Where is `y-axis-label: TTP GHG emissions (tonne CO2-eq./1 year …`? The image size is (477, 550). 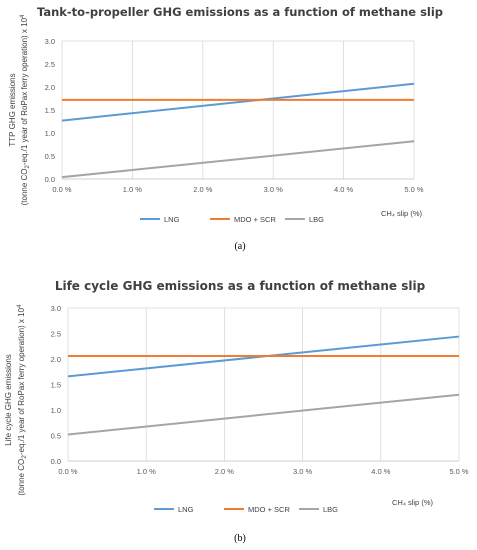 y-axis-label: TTP GHG emissions (tonne CO2-eq./1 year … is located at coordinates (19, 109).